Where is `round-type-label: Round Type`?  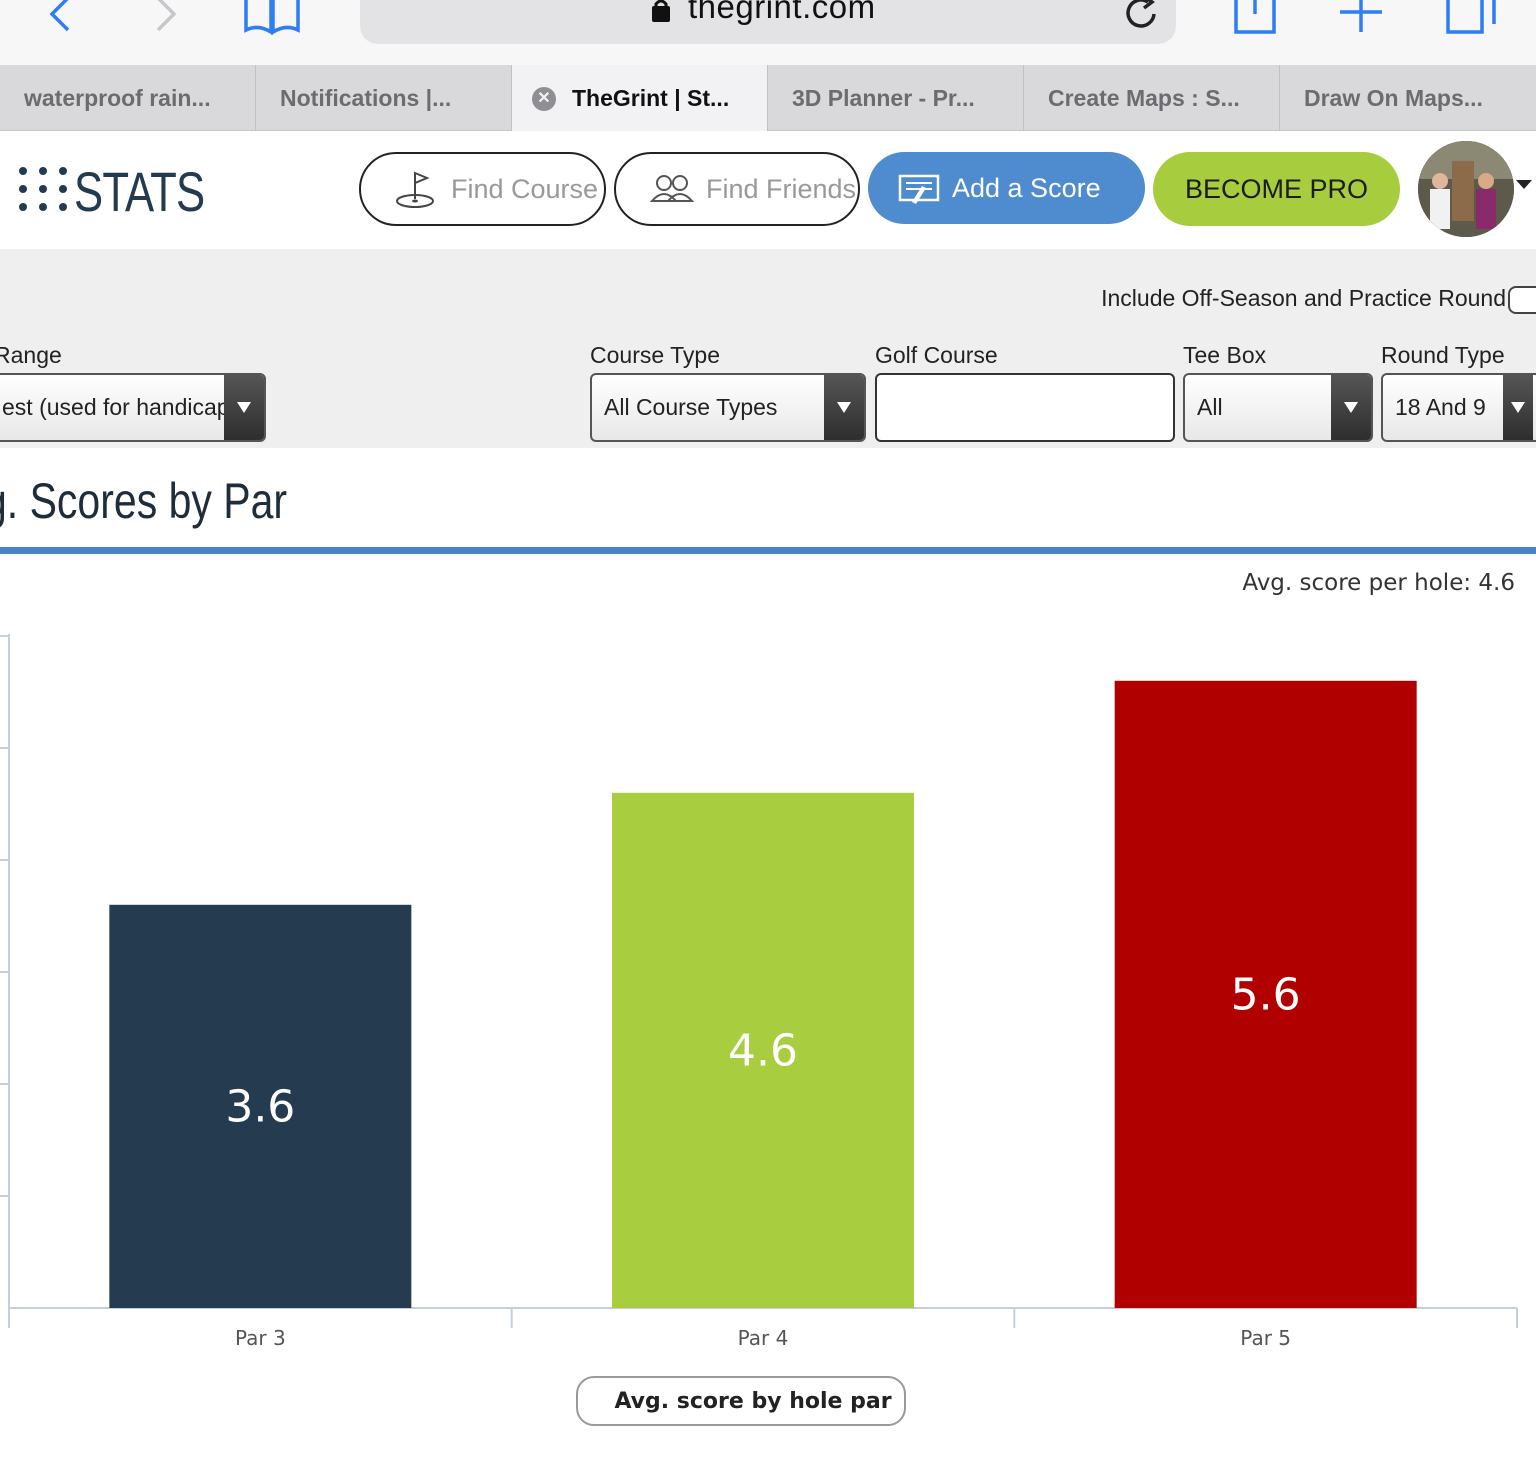
round-type-label: Round Type is located at coordinates (1443, 355).